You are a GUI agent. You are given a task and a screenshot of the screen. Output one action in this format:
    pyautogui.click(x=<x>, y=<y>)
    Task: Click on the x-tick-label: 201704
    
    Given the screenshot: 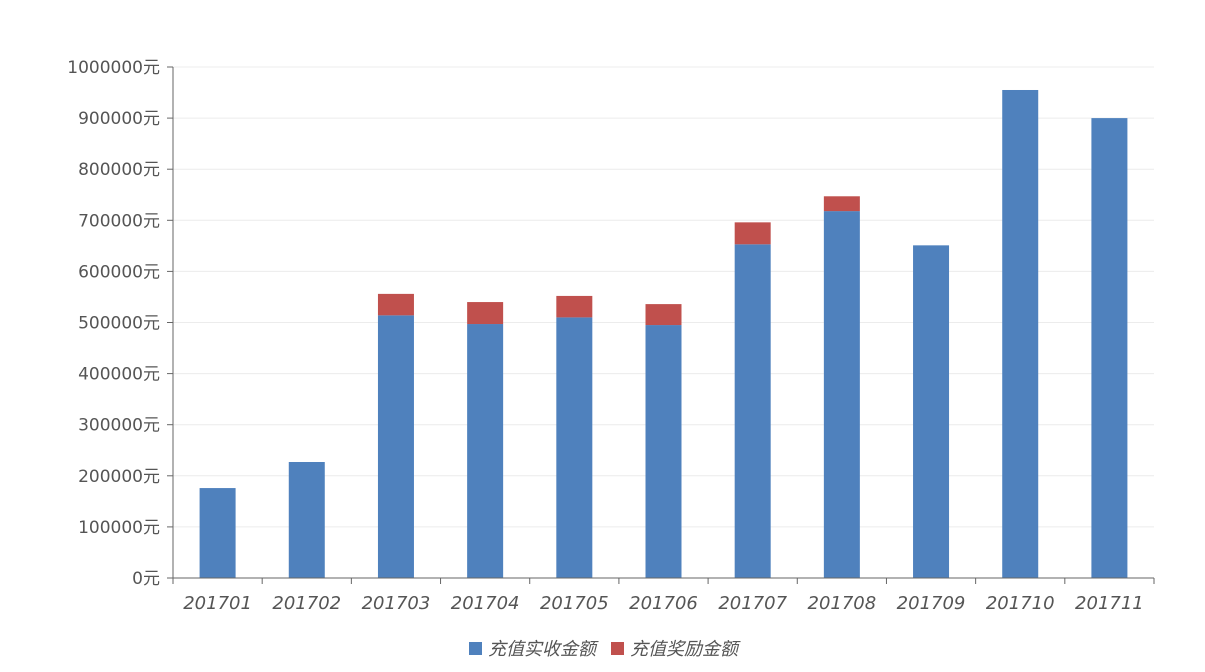 What is the action you would take?
    pyautogui.click(x=485, y=603)
    